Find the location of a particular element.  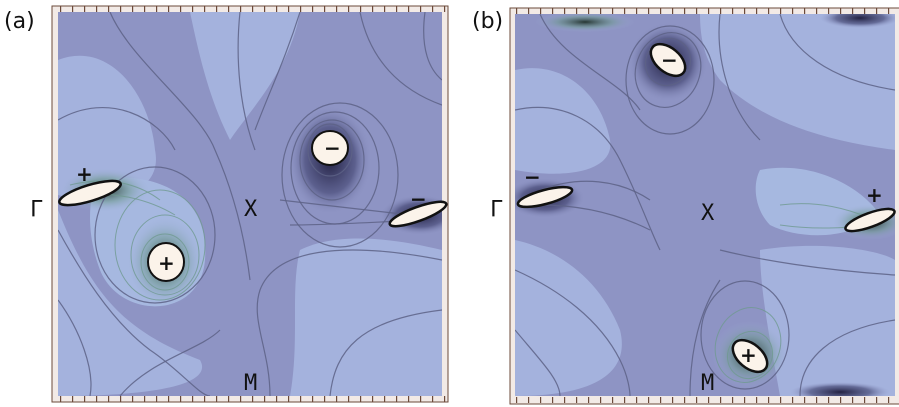

singularity-plus-circle is located at coordinates (166, 262).